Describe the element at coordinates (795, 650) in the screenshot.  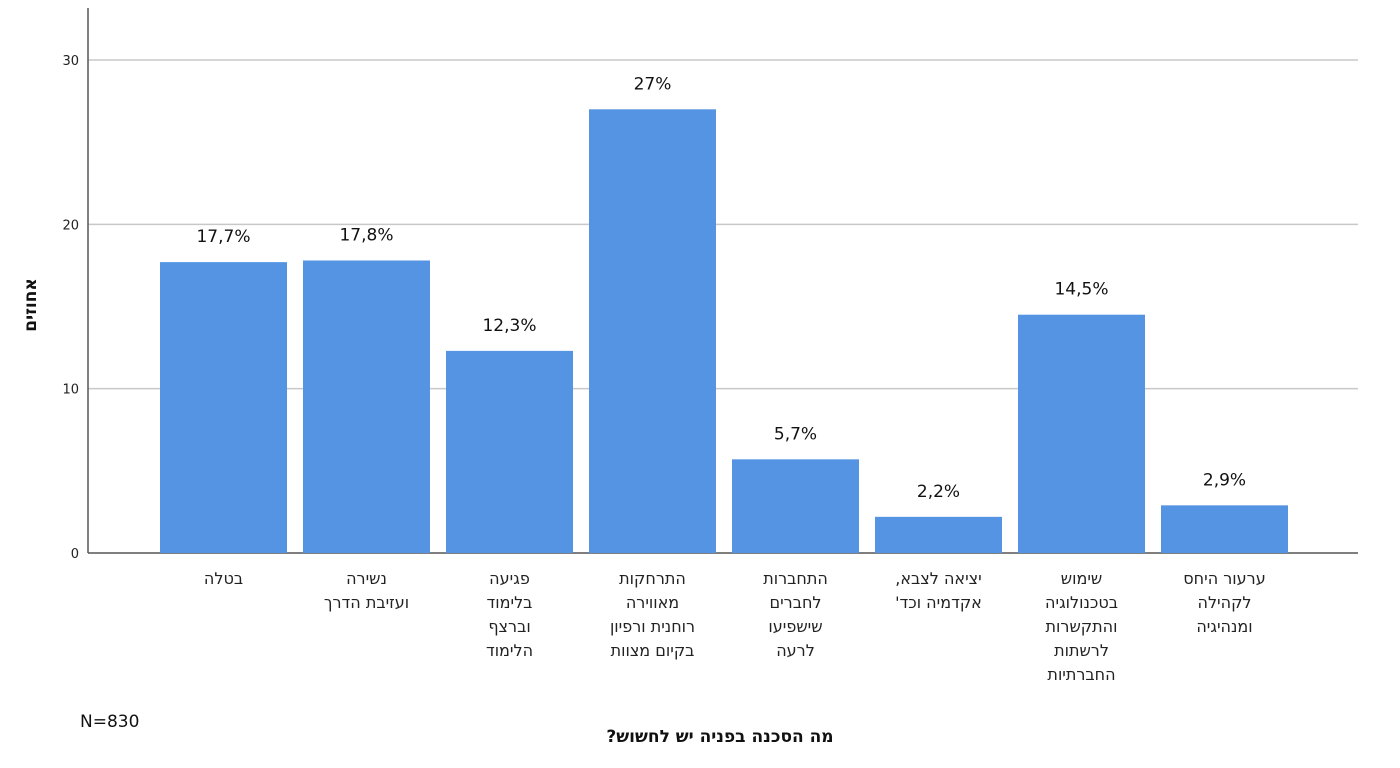
I see `category-label: לרעה` at that location.